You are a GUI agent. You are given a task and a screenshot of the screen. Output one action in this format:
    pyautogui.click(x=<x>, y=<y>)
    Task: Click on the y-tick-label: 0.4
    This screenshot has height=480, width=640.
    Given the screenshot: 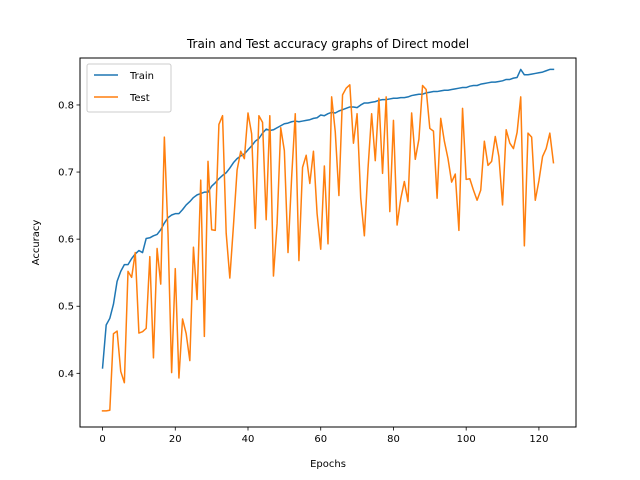 What is the action you would take?
    pyautogui.click(x=66, y=374)
    